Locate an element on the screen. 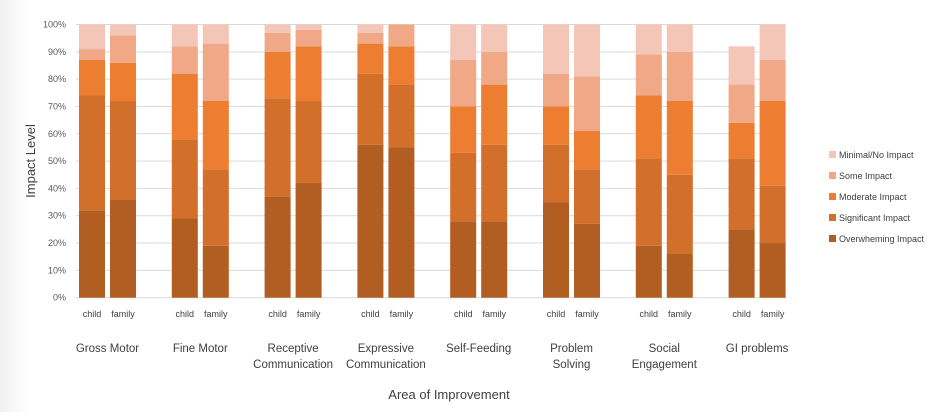  x-category-label: Engagement is located at coordinates (665, 365).